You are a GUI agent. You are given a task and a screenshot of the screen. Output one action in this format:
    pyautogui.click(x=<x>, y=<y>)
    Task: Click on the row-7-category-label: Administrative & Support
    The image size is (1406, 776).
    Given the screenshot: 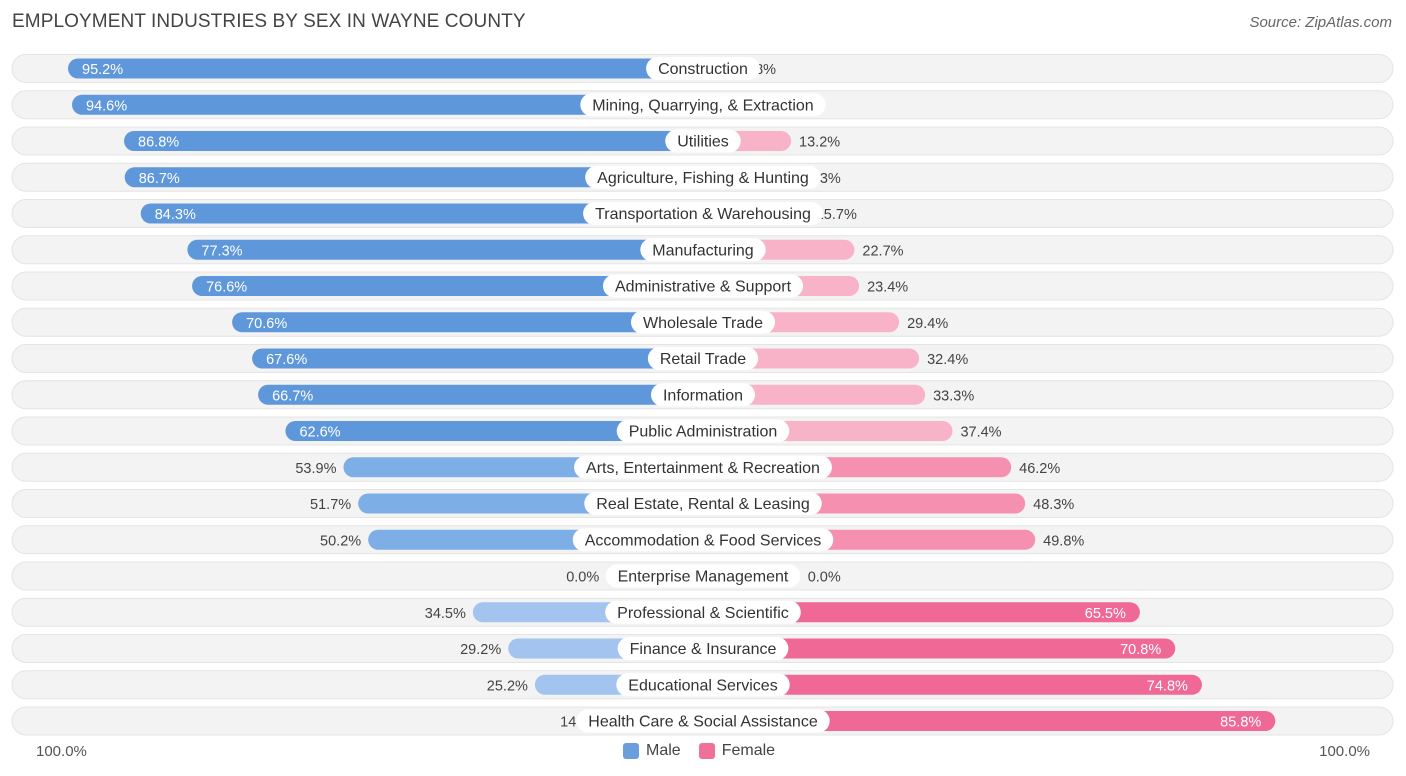 What is the action you would take?
    pyautogui.click(x=703, y=287)
    